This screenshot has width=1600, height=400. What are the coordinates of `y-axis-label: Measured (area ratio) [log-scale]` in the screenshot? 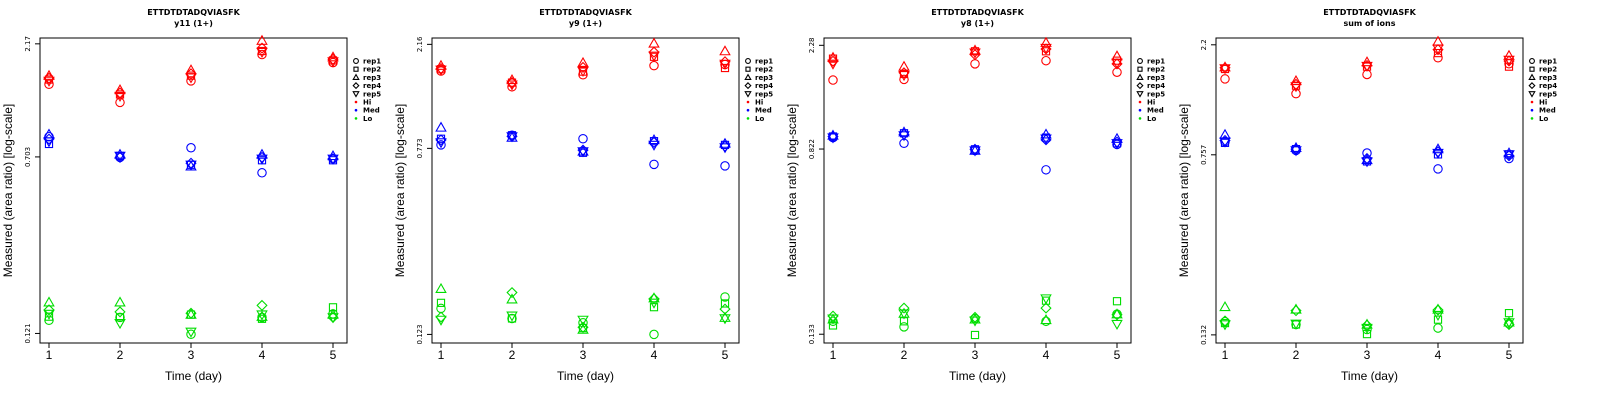 It's located at (792, 190).